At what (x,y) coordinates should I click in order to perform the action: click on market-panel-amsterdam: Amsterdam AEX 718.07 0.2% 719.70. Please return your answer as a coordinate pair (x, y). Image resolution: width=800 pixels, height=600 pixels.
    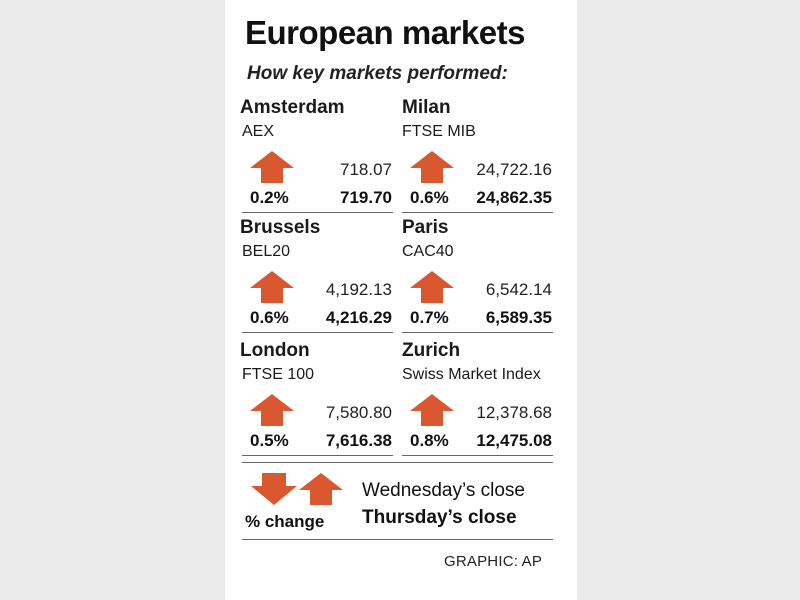
    Looking at the image, I should click on (317, 155).